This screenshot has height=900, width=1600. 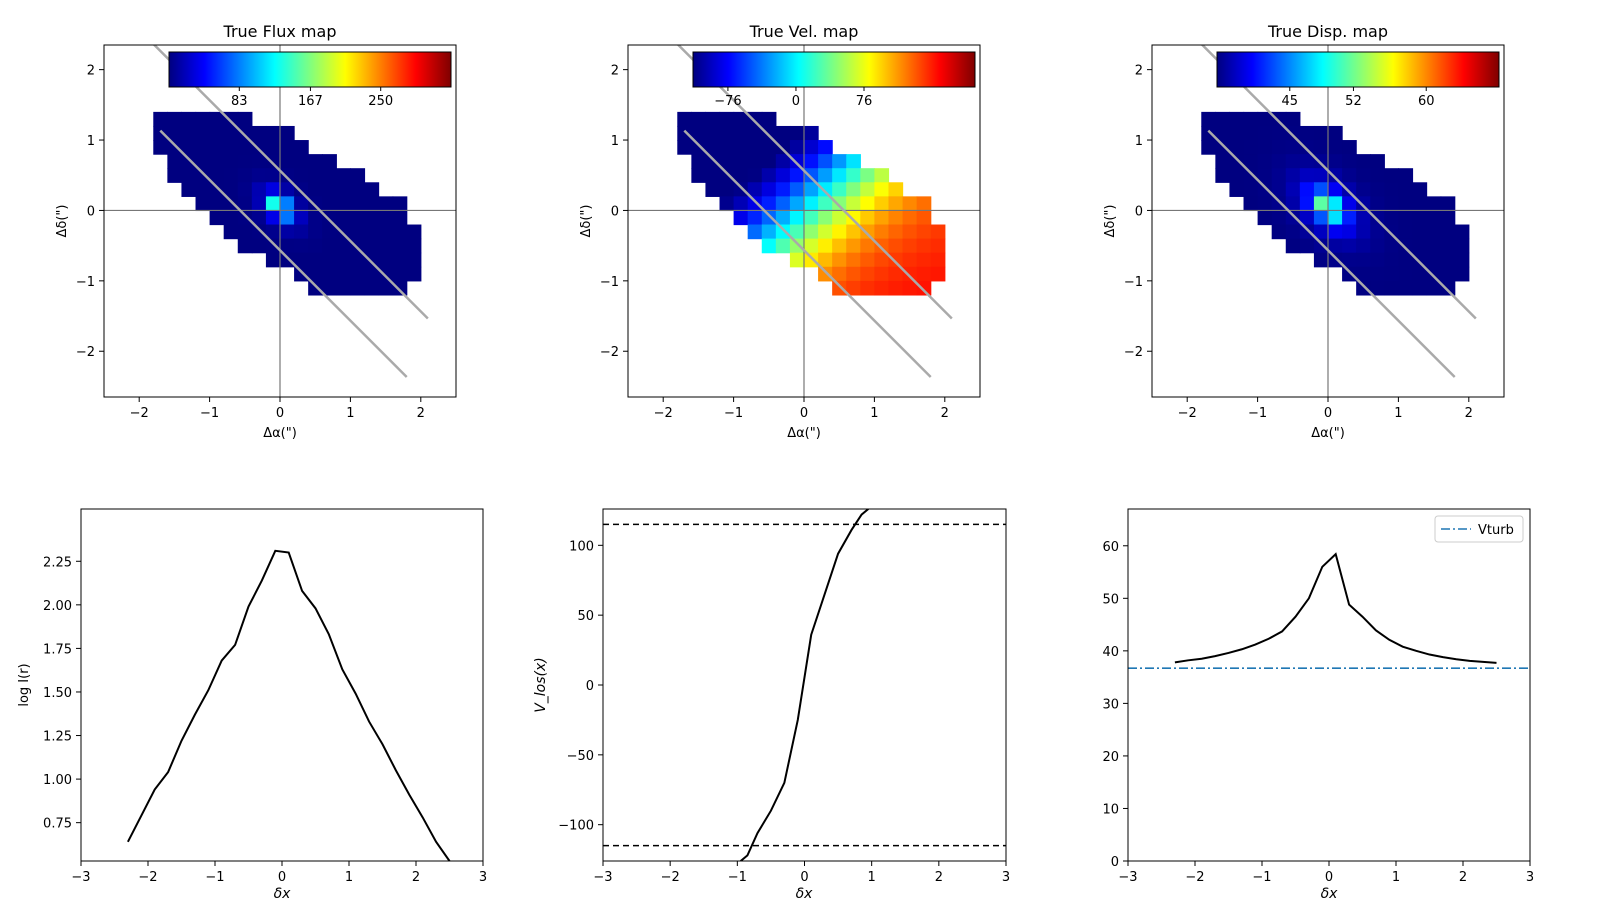 I want to click on x-tick-label: 0, so click(x=804, y=877).